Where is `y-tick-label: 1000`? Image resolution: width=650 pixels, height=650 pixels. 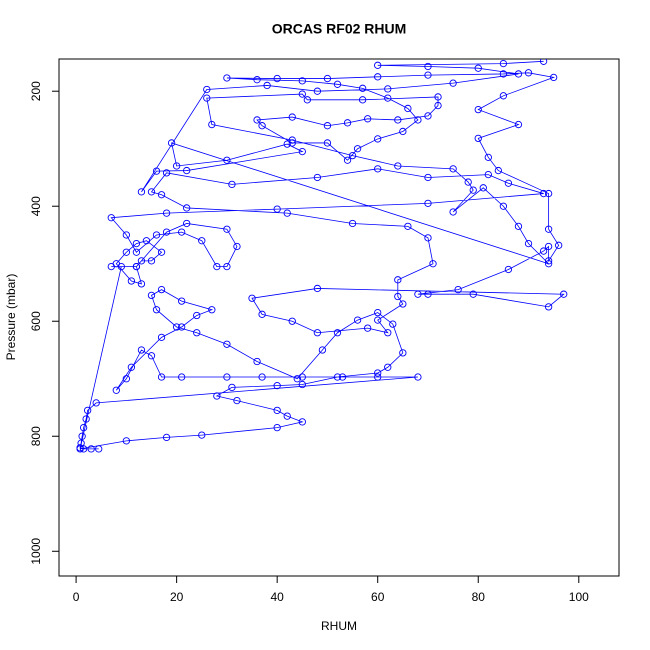 y-tick-label: 1000 is located at coordinates (36, 551).